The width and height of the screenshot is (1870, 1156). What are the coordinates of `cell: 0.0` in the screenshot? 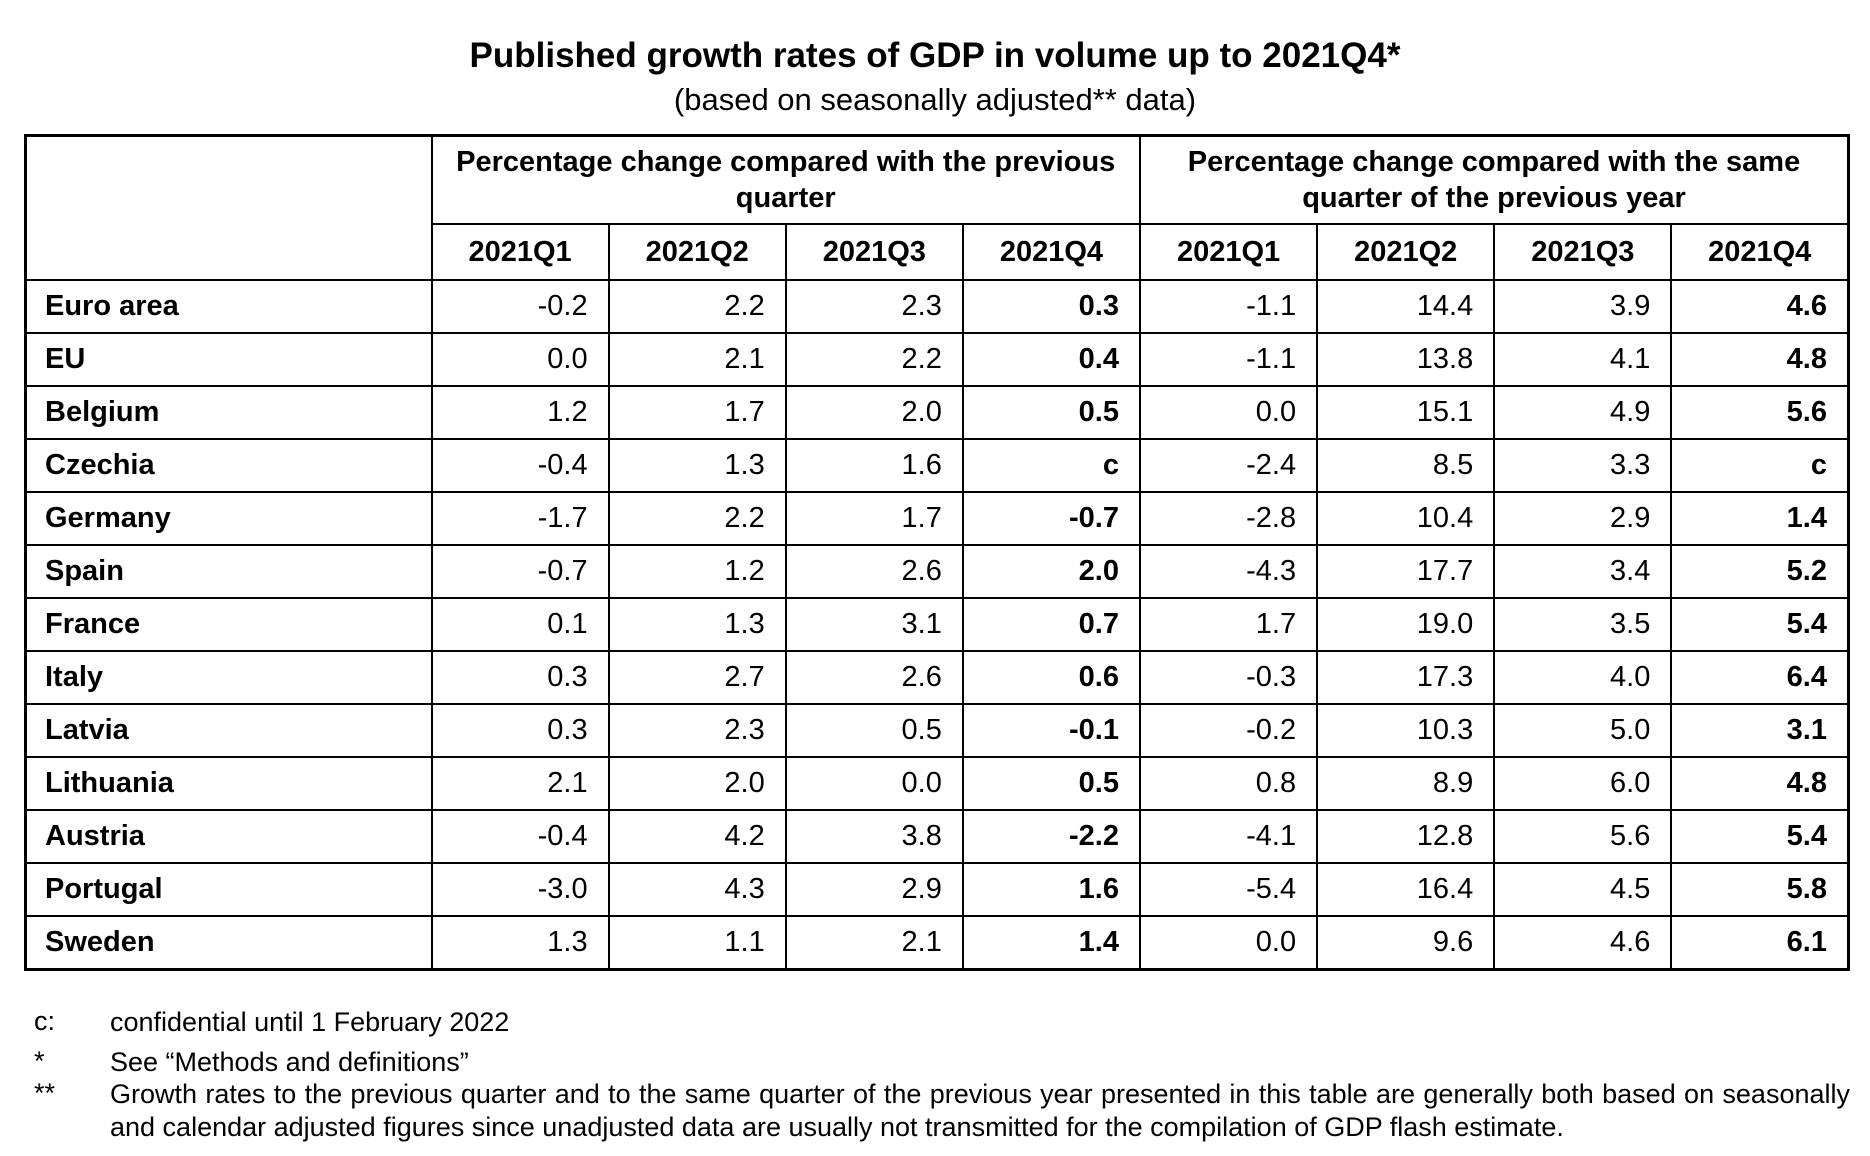 It's located at (520, 359).